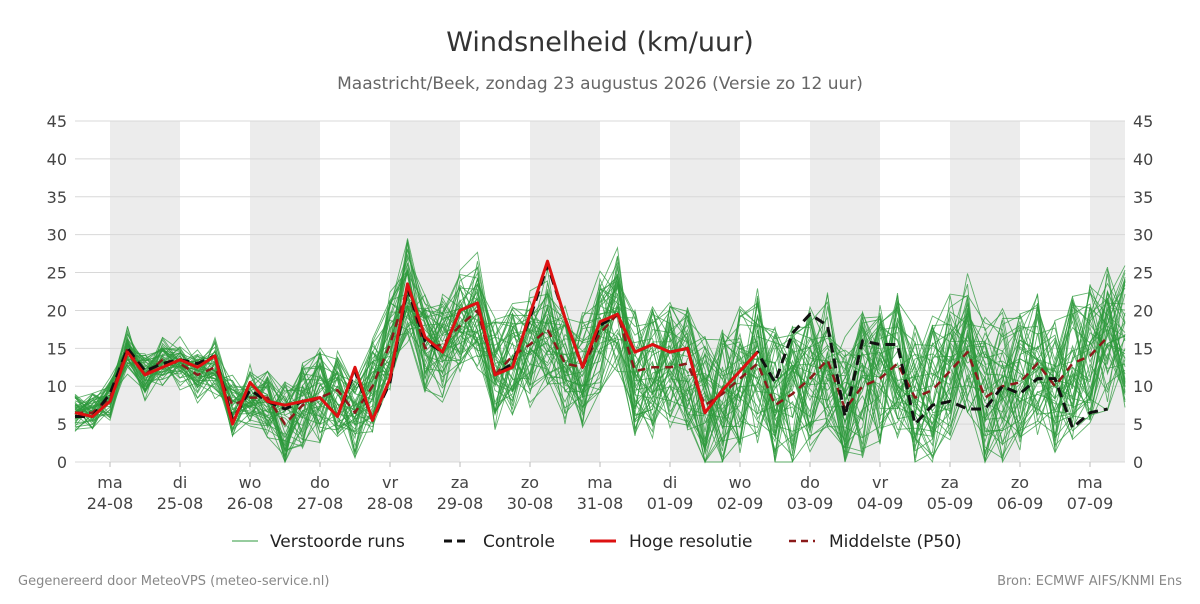 The image size is (1200, 604). Describe the element at coordinates (670, 503) in the screenshot. I see `x-tick-label: 01-09` at that location.